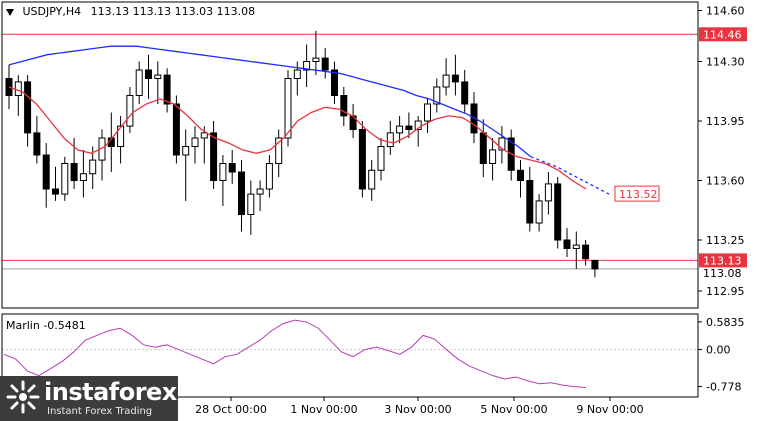 This screenshot has height=421, width=757. I want to click on oscillator-tick-label: 0.5835, so click(725, 322).